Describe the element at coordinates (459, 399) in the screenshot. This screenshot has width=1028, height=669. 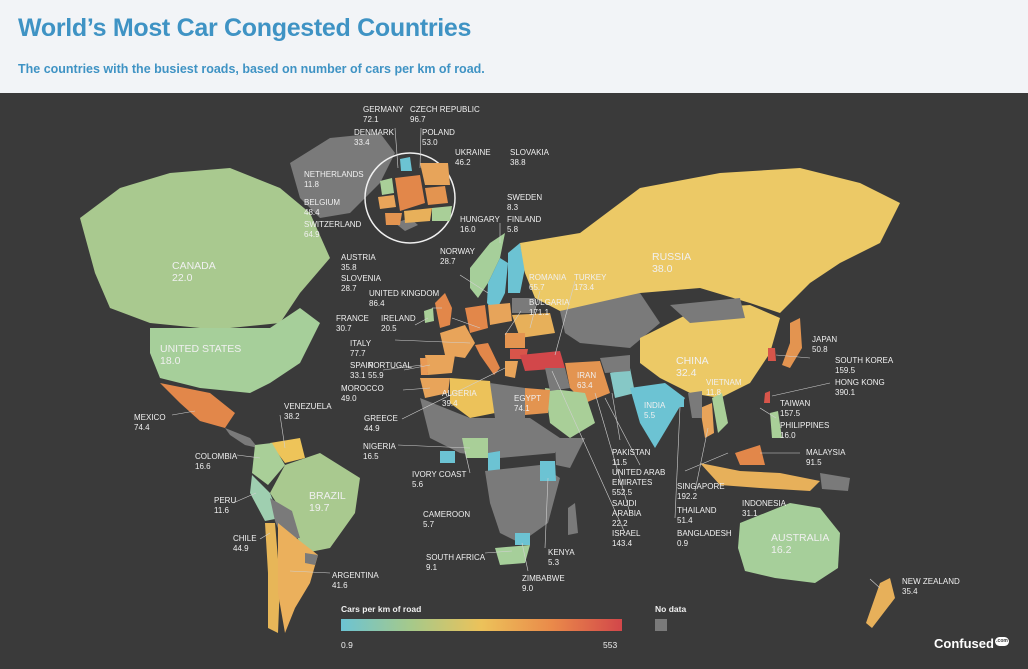
I see `label-algeria: ALGERIA 39.4` at that location.